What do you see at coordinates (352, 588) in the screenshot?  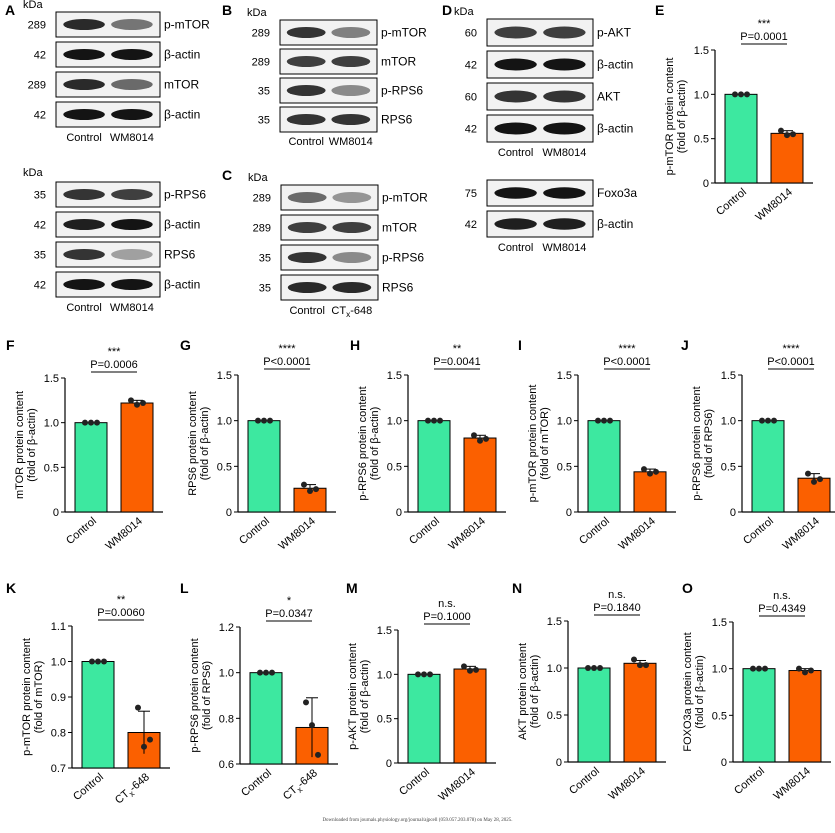 I see `panel-label: M` at bounding box center [352, 588].